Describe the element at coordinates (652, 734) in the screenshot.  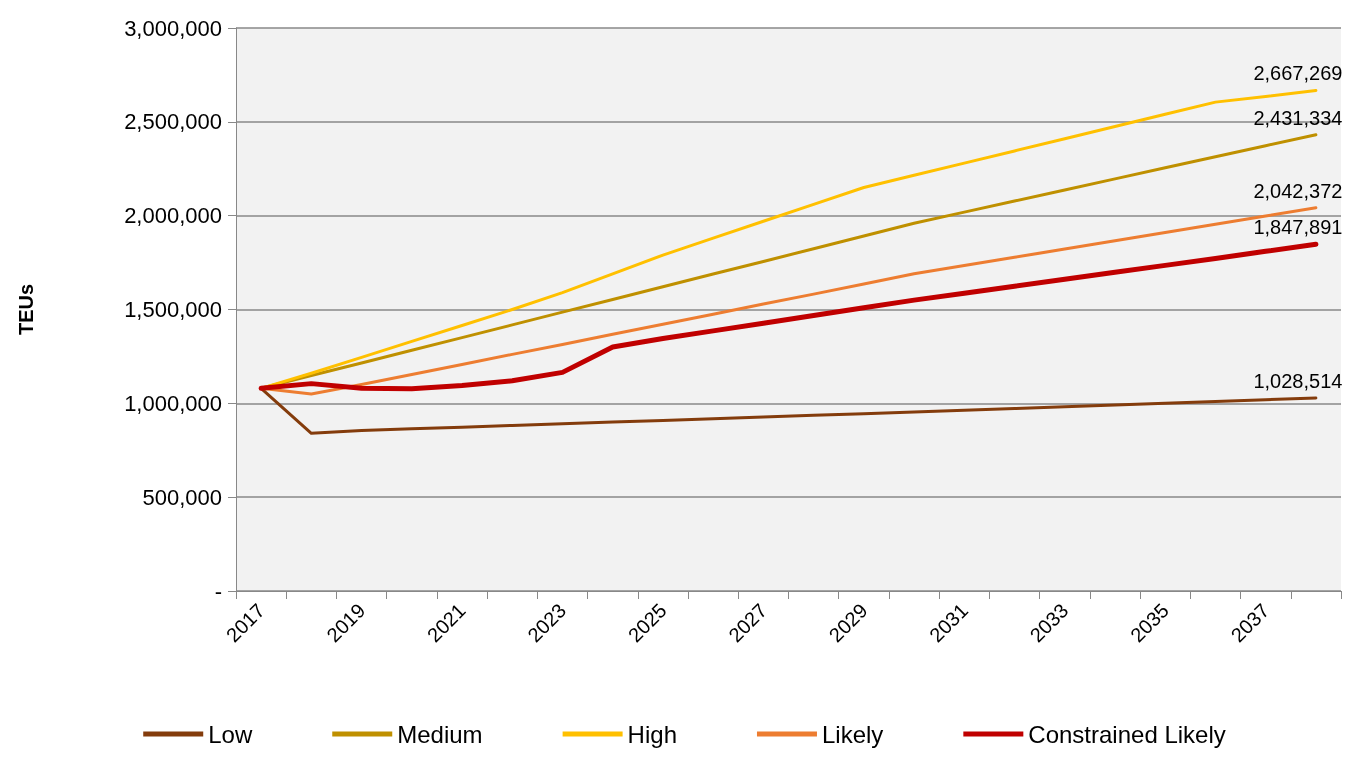
I see `legend-label: High` at that location.